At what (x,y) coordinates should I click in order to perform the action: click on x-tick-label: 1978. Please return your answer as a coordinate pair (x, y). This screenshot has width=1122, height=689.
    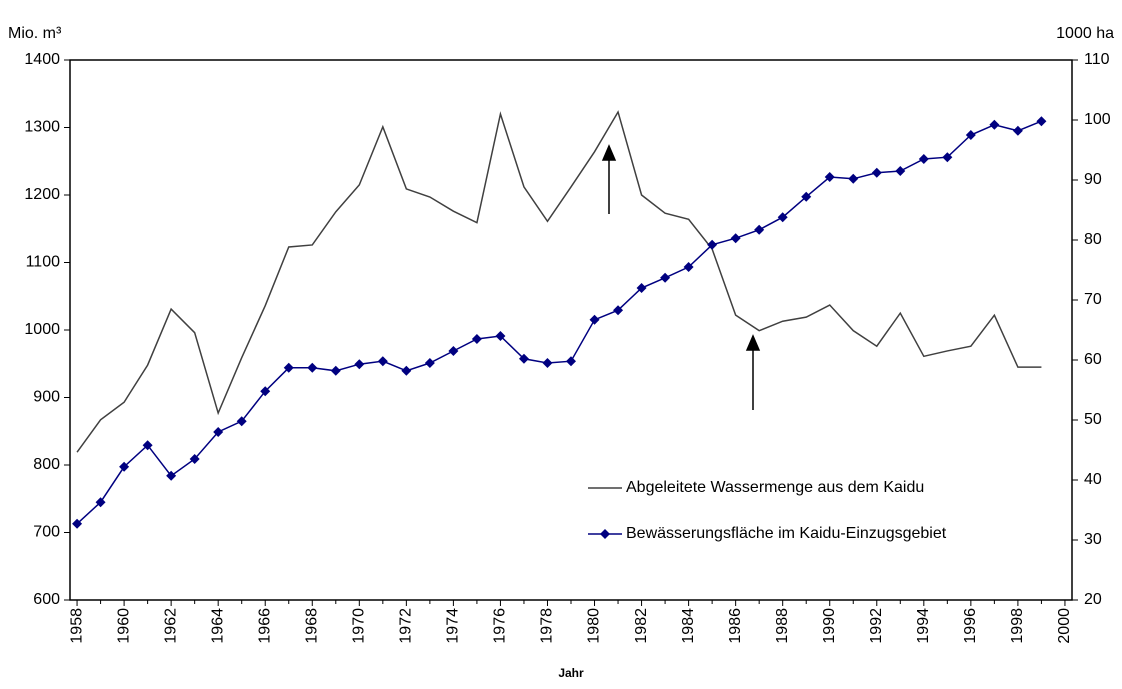
    Looking at the image, I should click on (547, 626).